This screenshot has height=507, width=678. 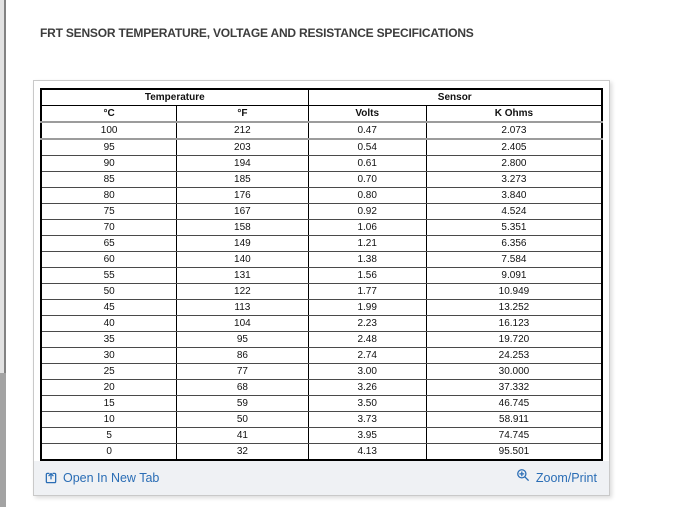 I want to click on table-row: 30 86 2.74 24.253, so click(x=321, y=355).